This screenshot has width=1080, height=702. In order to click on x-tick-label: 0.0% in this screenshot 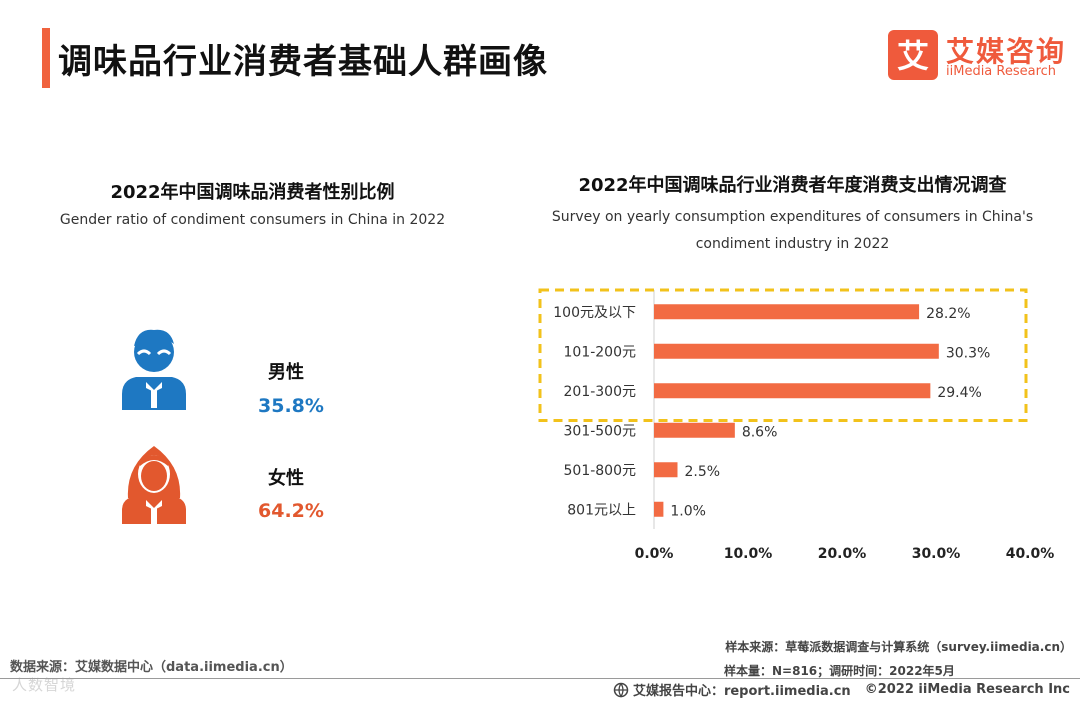, I will do `click(654, 554)`.